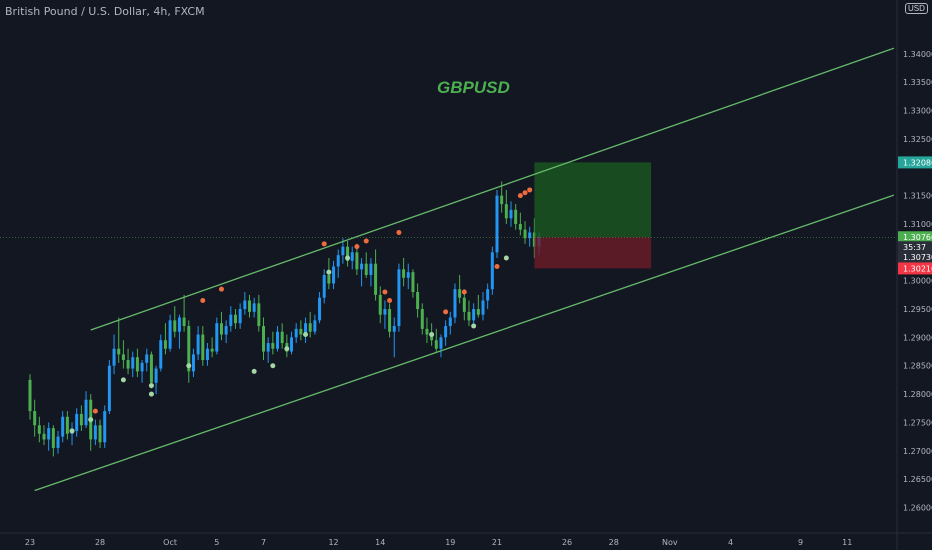 This screenshot has height=550, width=932. What do you see at coordinates (917, 268) in the screenshot?
I see `price-tag-label: 1.30216` at bounding box center [917, 268].